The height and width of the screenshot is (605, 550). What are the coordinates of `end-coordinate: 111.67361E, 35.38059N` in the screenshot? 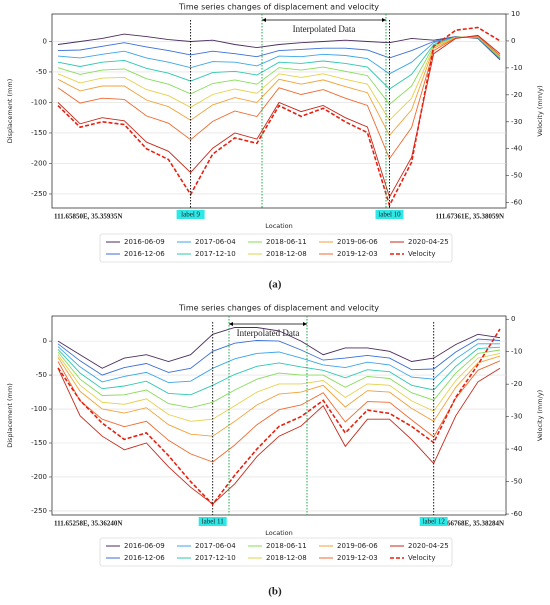 It's located at (470, 217).